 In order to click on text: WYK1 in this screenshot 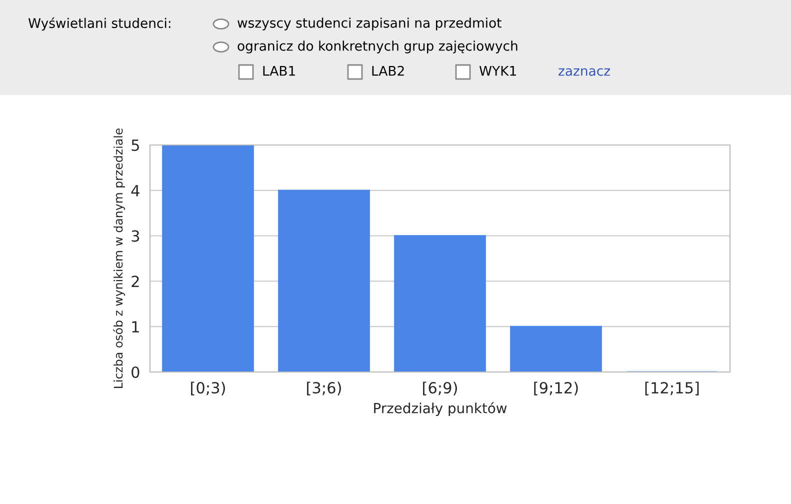, I will do `click(497, 71)`.